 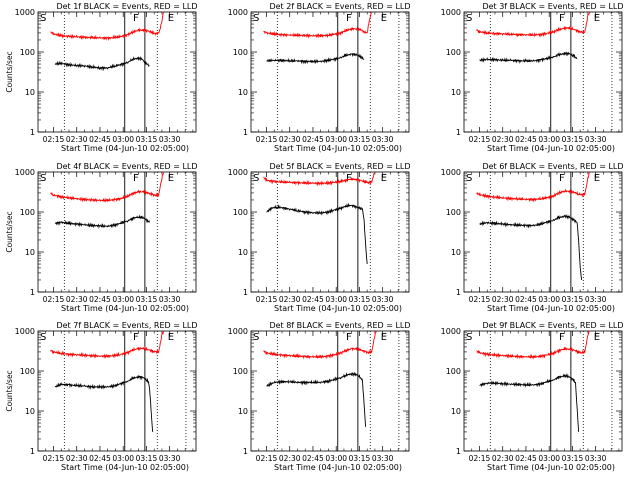 What do you see at coordinates (552, 6) in the screenshot?
I see `panel-title: Det 3f BLACK = Events, RED = LLD` at bounding box center [552, 6].